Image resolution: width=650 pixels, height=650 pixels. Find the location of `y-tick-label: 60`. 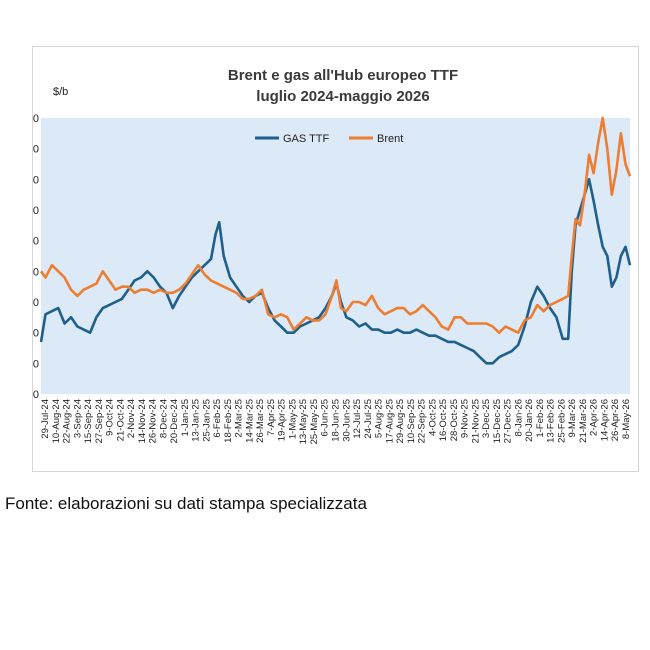

y-tick-label: 60 is located at coordinates (36, 334).